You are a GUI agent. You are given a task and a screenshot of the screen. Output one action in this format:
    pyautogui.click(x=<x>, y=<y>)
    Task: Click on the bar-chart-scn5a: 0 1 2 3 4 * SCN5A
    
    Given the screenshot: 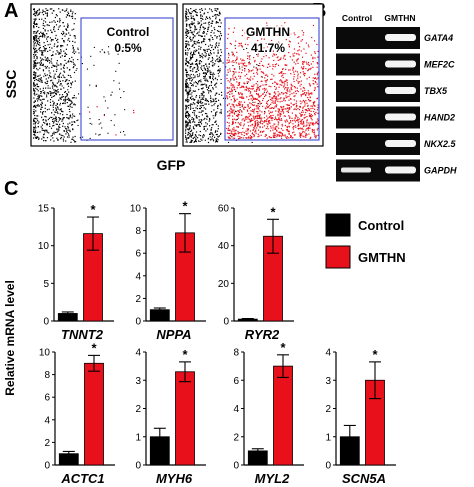 What is the action you would take?
    pyautogui.click(x=360, y=416)
    